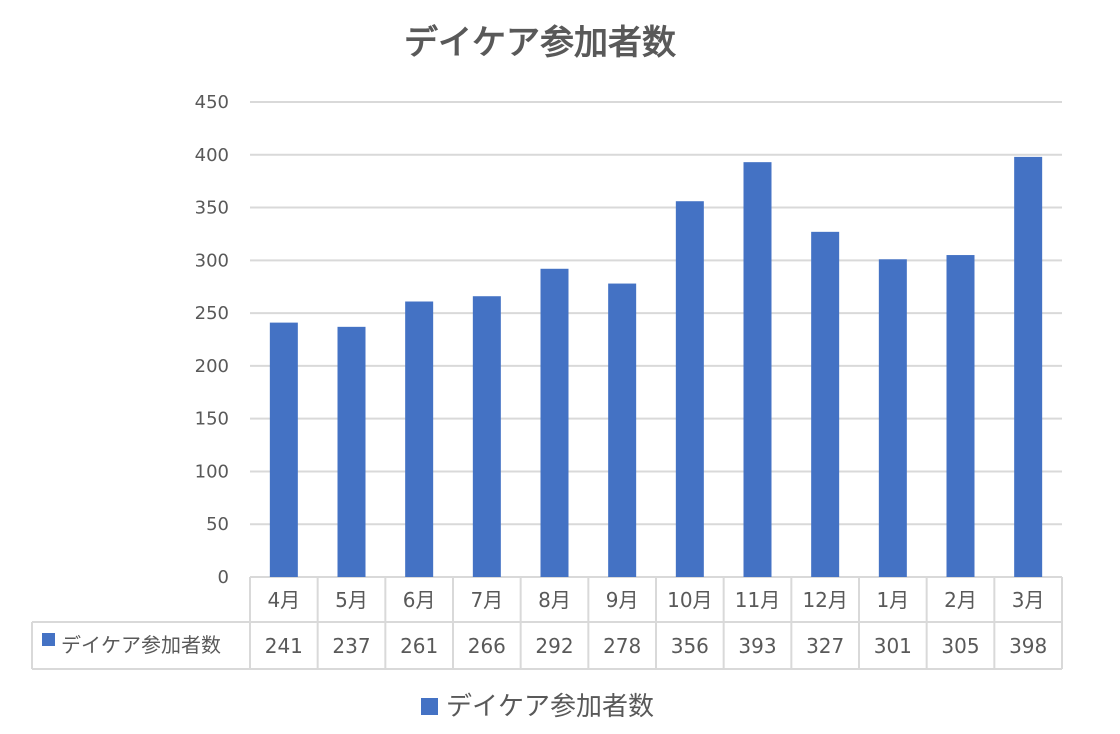 This screenshot has height=734, width=1120. What do you see at coordinates (212, 419) in the screenshot?
I see `y-tick-label: 150` at bounding box center [212, 419].